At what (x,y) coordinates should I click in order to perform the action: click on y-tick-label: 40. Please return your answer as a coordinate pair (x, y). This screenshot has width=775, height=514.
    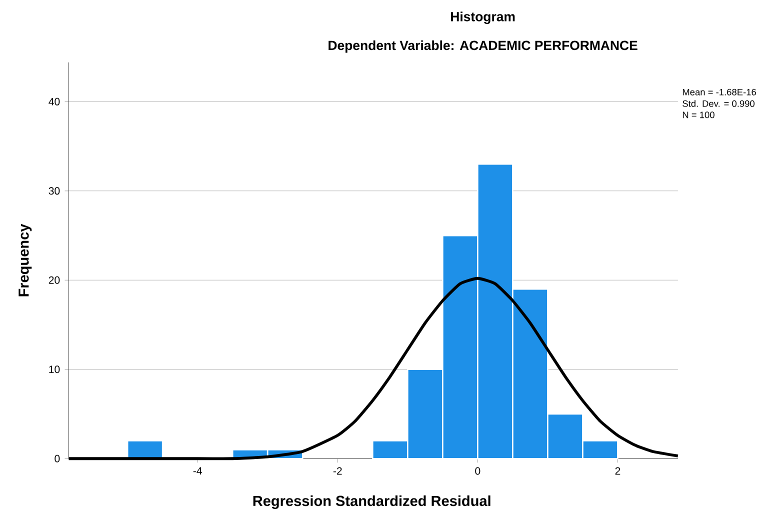
    Looking at the image, I should click on (54, 102).